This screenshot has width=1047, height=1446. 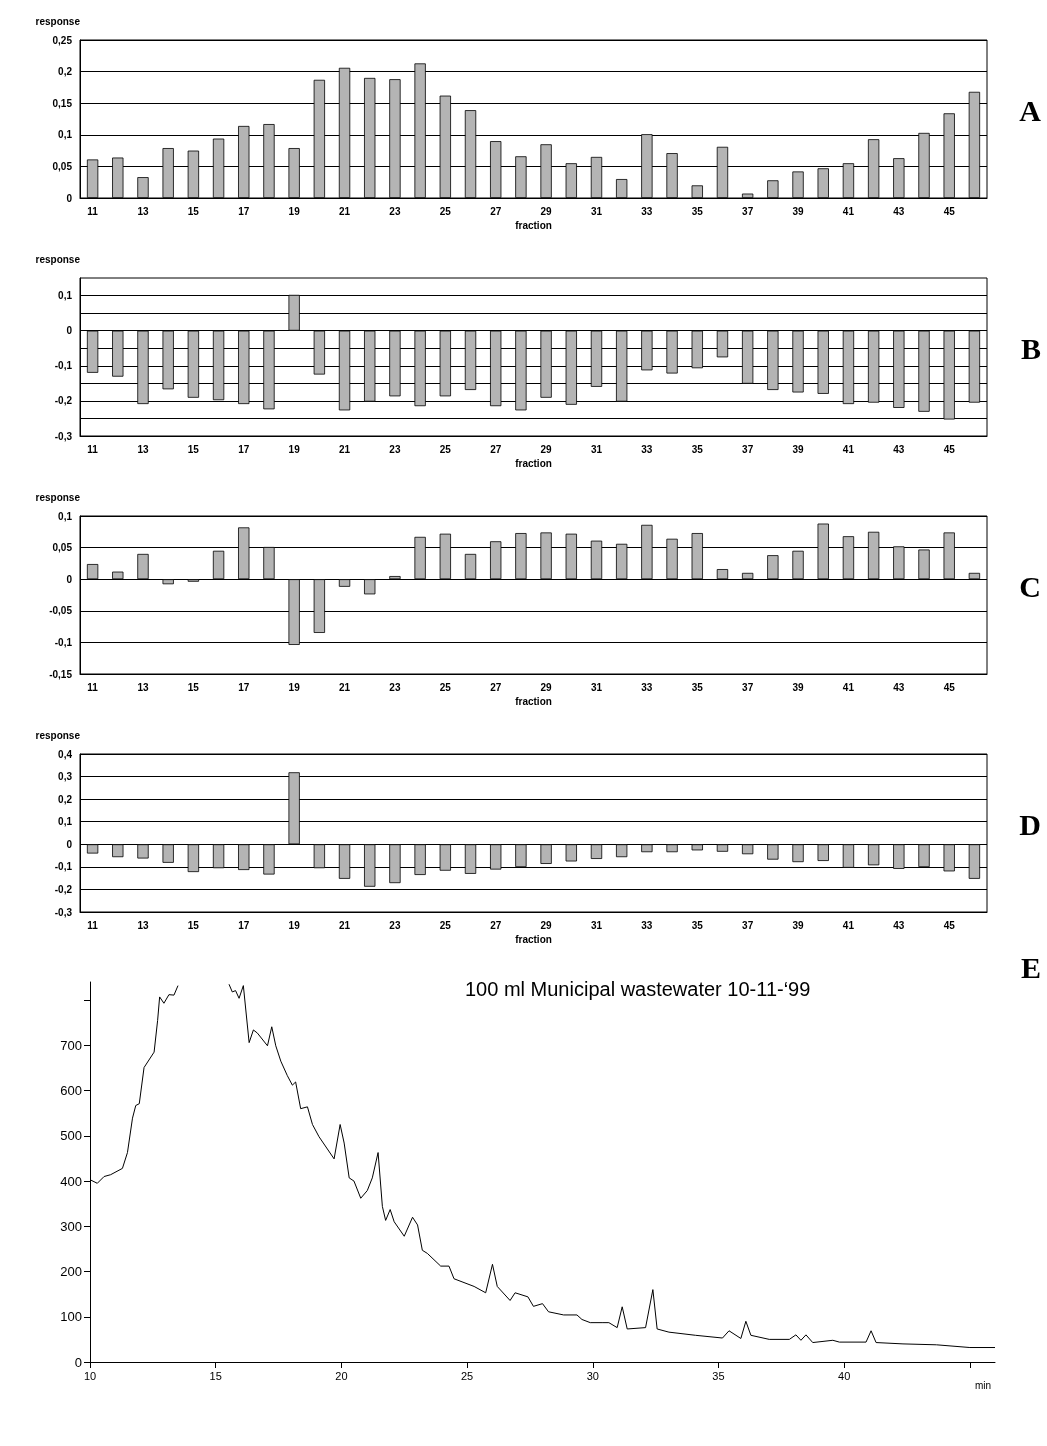 What do you see at coordinates (90, 1375) in the screenshot?
I see `x-tick-label: 10` at bounding box center [90, 1375].